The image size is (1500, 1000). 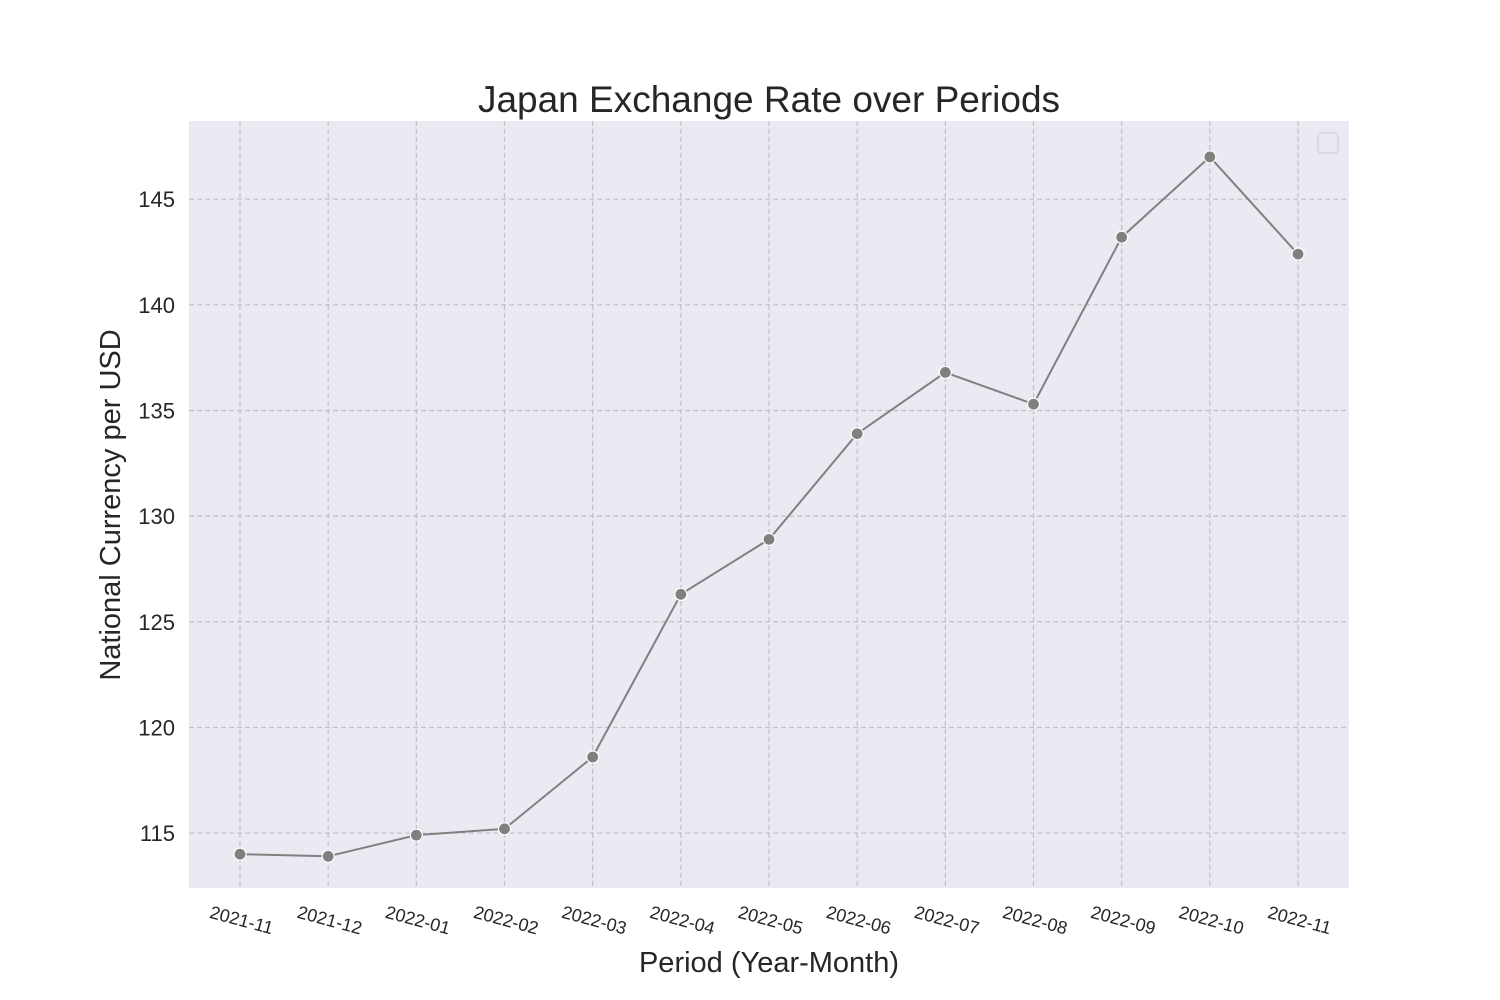 What do you see at coordinates (156, 727) in the screenshot?
I see `y-tick-label: 120` at bounding box center [156, 727].